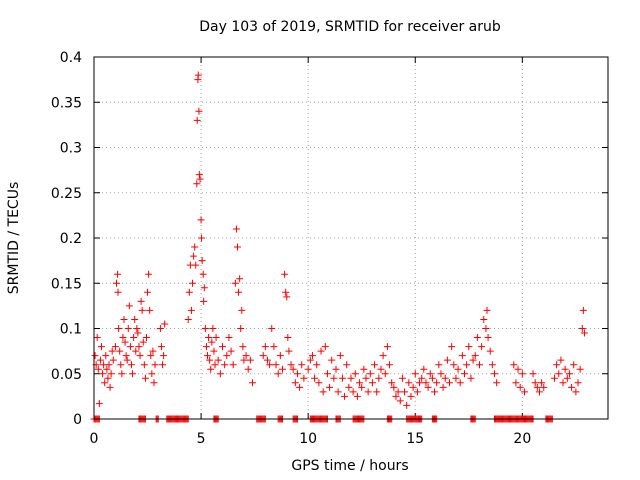  What do you see at coordinates (349, 466) in the screenshot?
I see `x-axis-label: GPS time / hours` at bounding box center [349, 466].